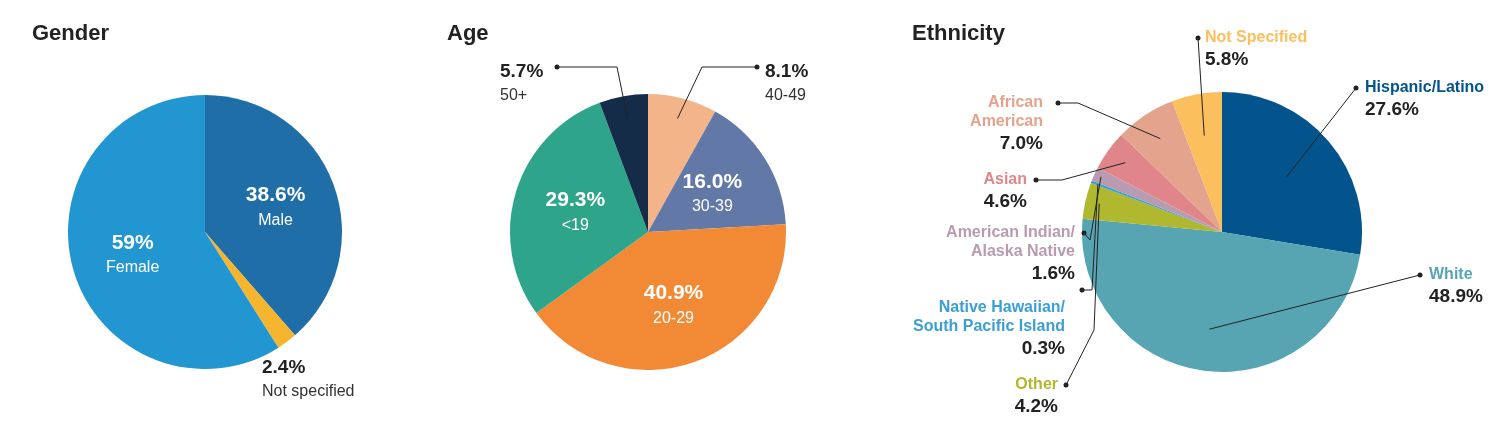 This screenshot has height=423, width=1503. I want to click on data-label: 27.6%, so click(1392, 109).